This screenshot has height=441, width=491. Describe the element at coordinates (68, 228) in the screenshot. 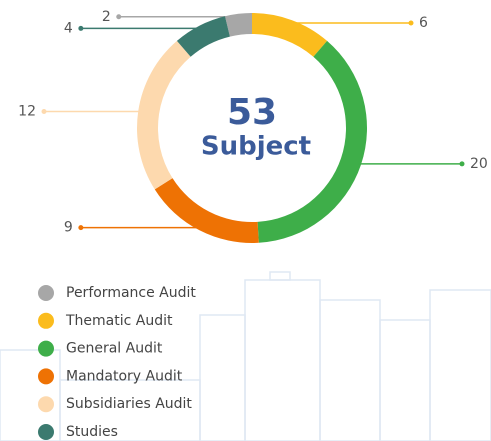

I see `data-label: 9` at that location.